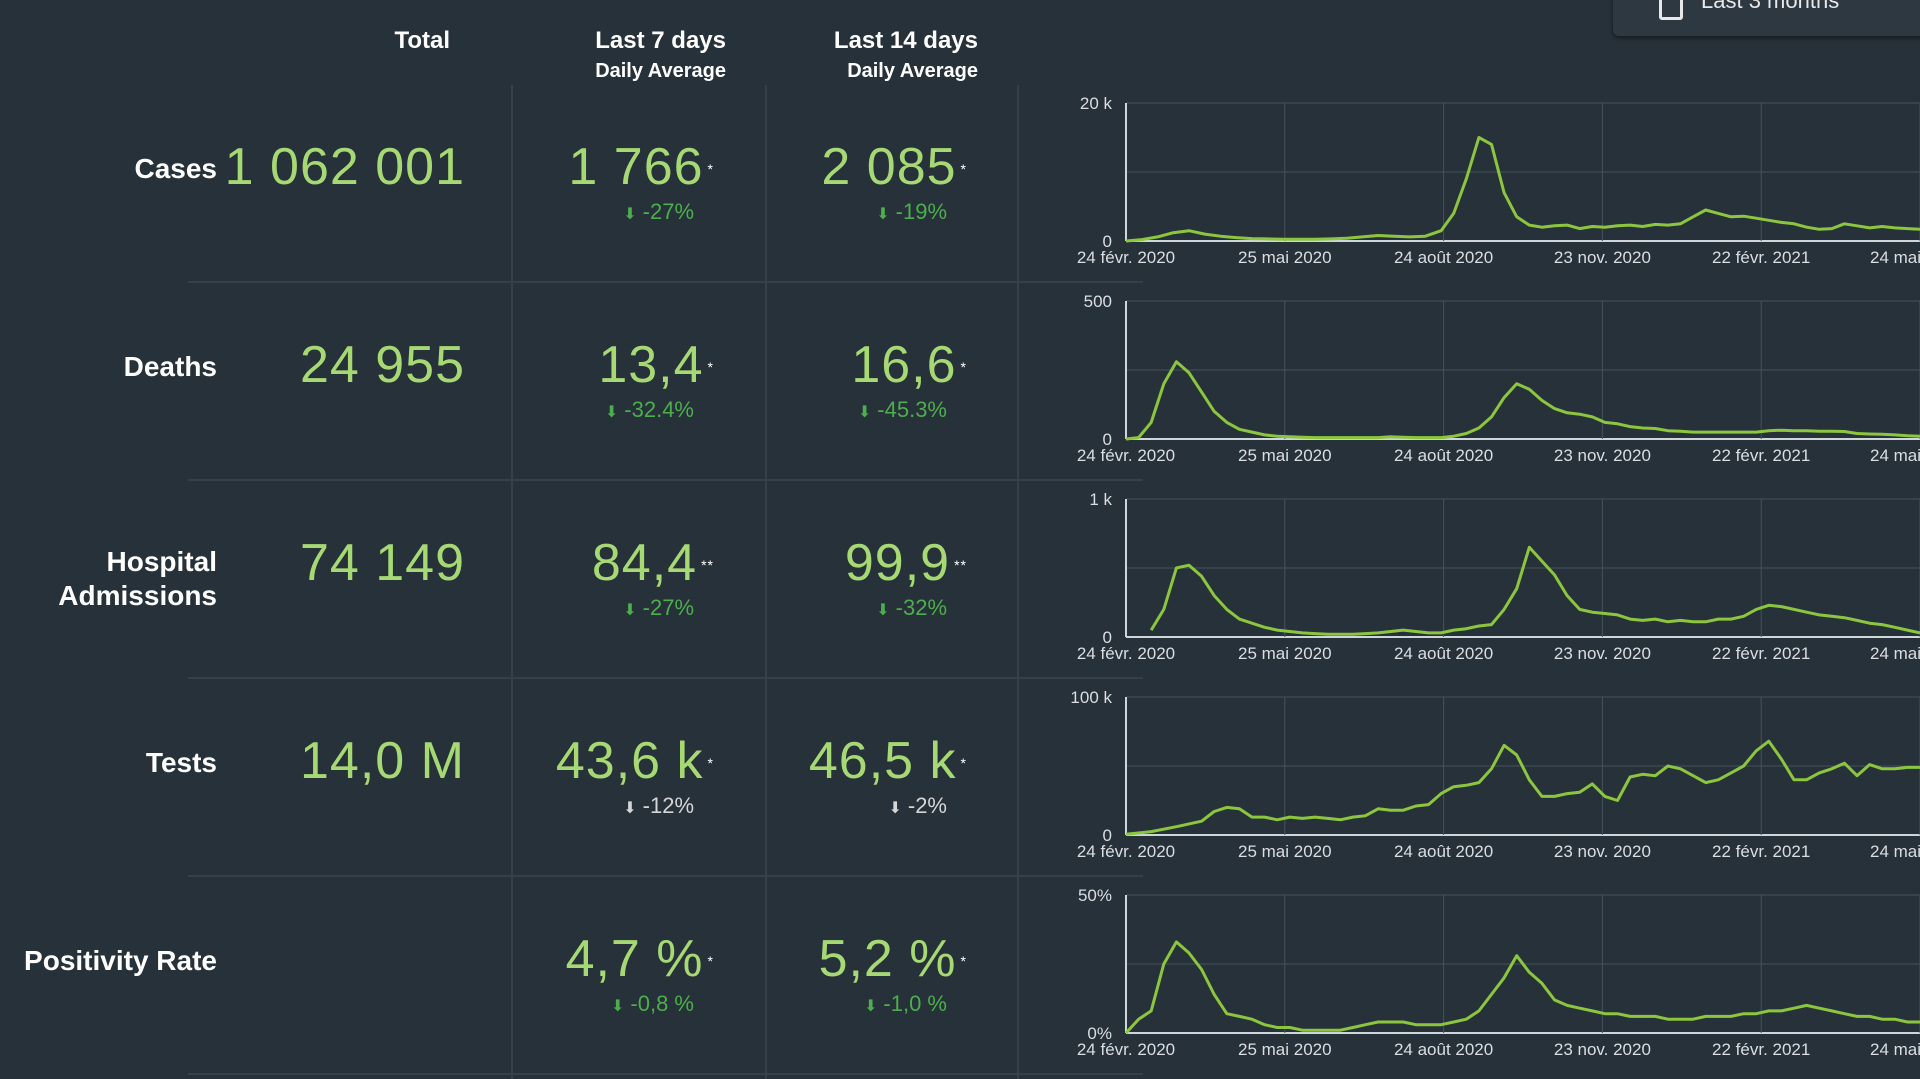 This screenshot has height=1079, width=1920. I want to click on footnote-marker: **, so click(707, 565).